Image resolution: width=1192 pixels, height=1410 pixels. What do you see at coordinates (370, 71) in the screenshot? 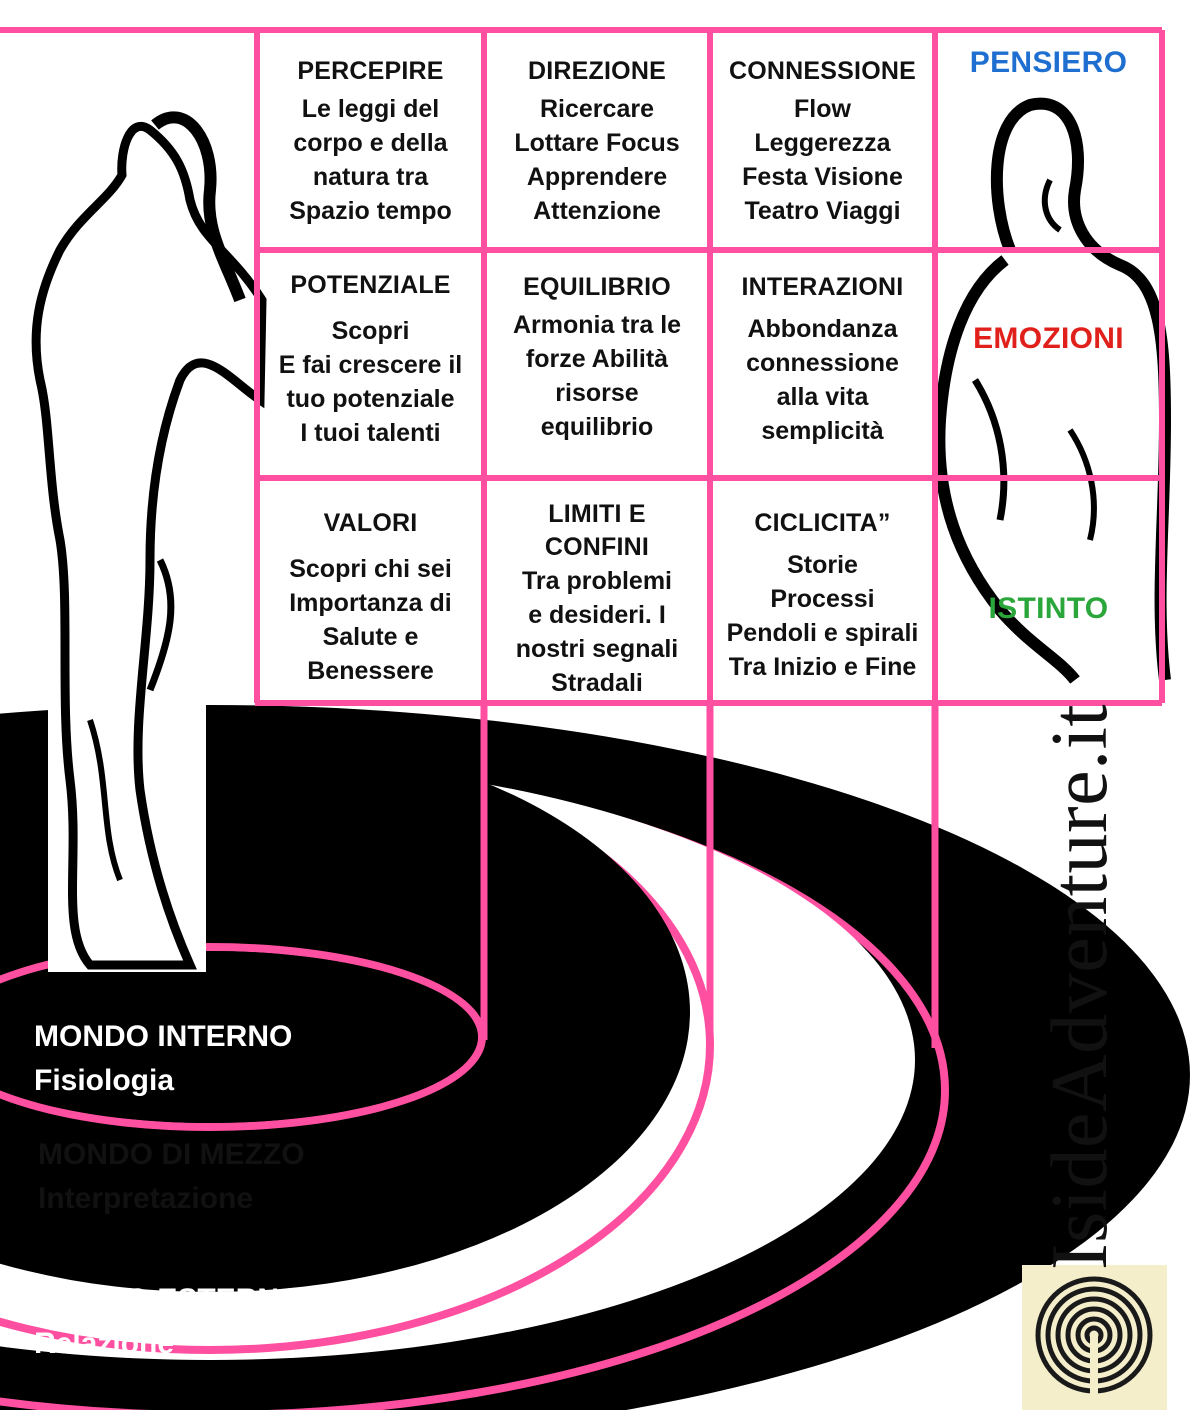
I see `cell-heading: PERCEPIRE` at bounding box center [370, 71].